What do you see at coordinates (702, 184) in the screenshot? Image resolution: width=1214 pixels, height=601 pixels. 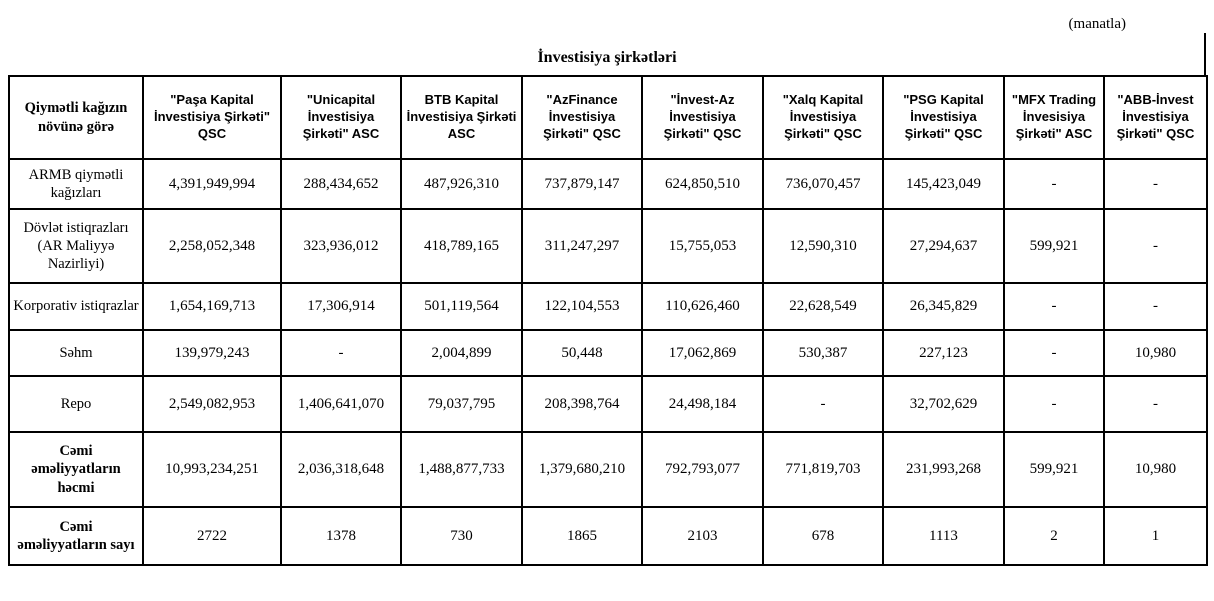 I see `data-cell: 624,850,510` at bounding box center [702, 184].